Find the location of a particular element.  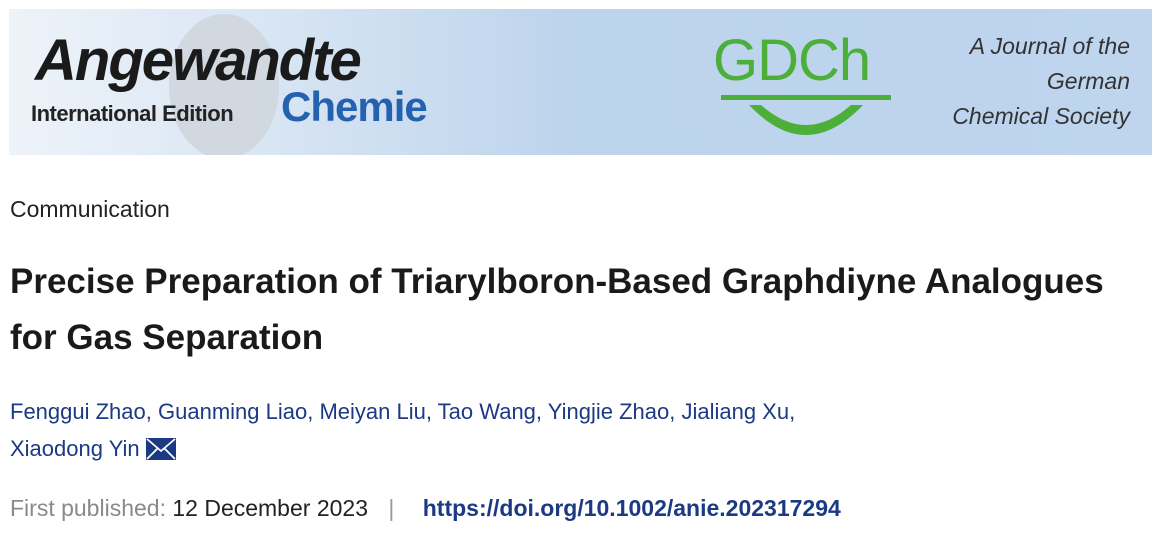

journal-logo-name: Angewandte is located at coordinates (198, 60).